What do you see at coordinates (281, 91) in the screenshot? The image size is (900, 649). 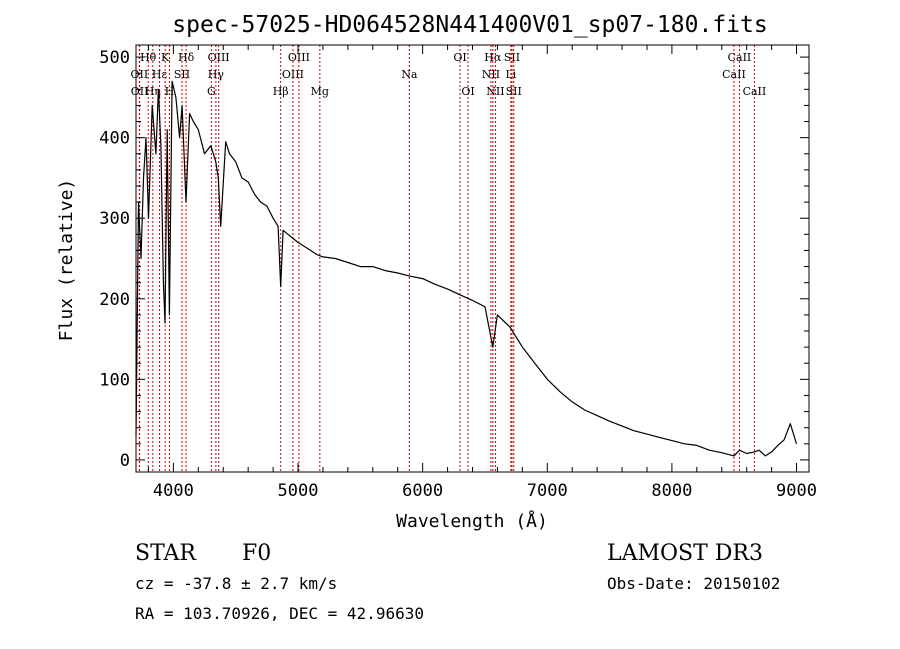 I see `line-marker-label: Hβ` at bounding box center [281, 91].